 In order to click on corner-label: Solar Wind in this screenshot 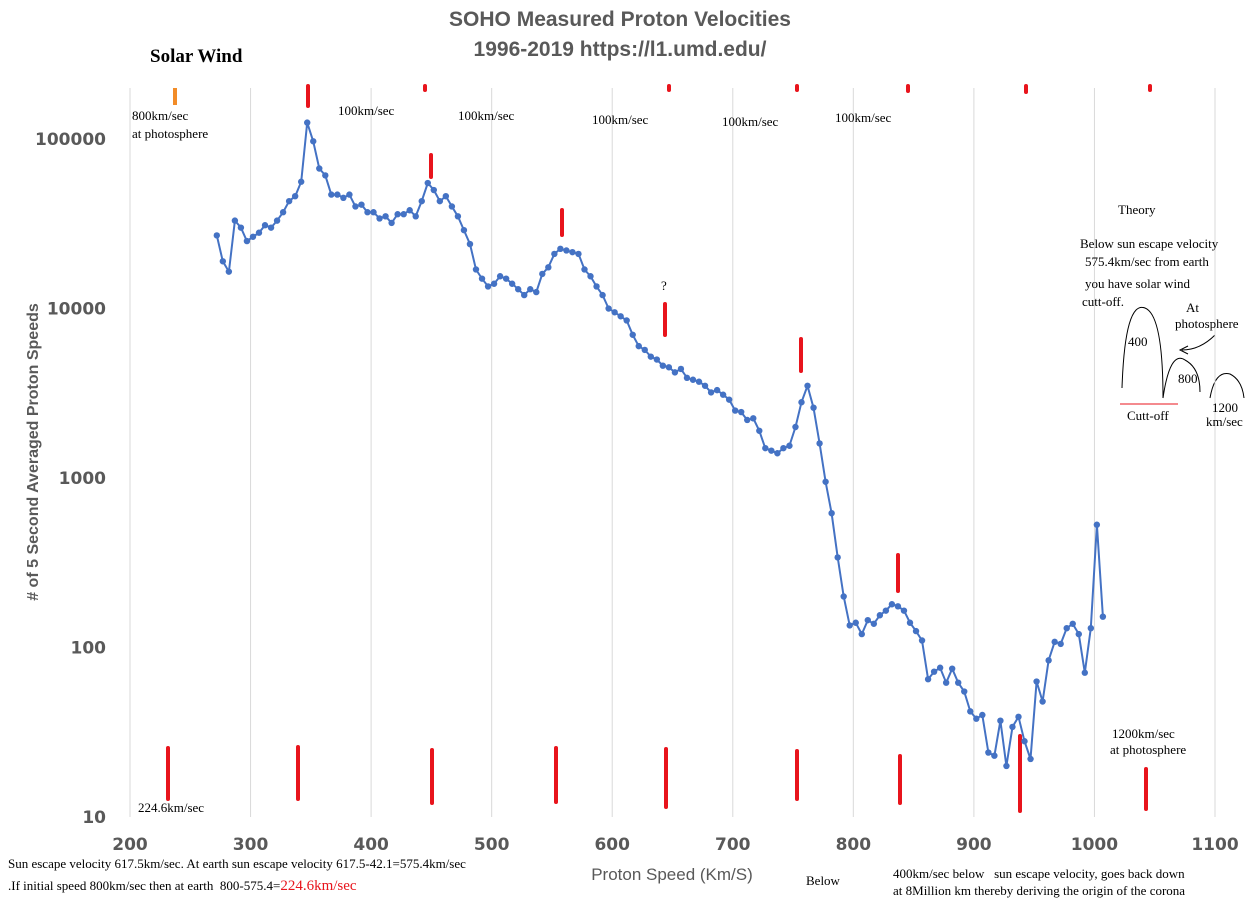, I will do `click(196, 56)`.